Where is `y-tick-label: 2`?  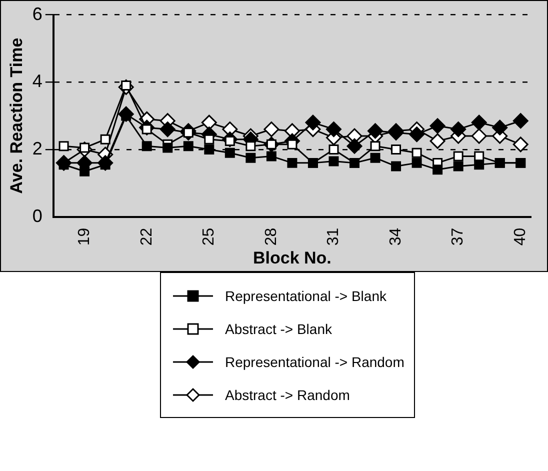
y-tick-label: 2 is located at coordinates (37, 148).